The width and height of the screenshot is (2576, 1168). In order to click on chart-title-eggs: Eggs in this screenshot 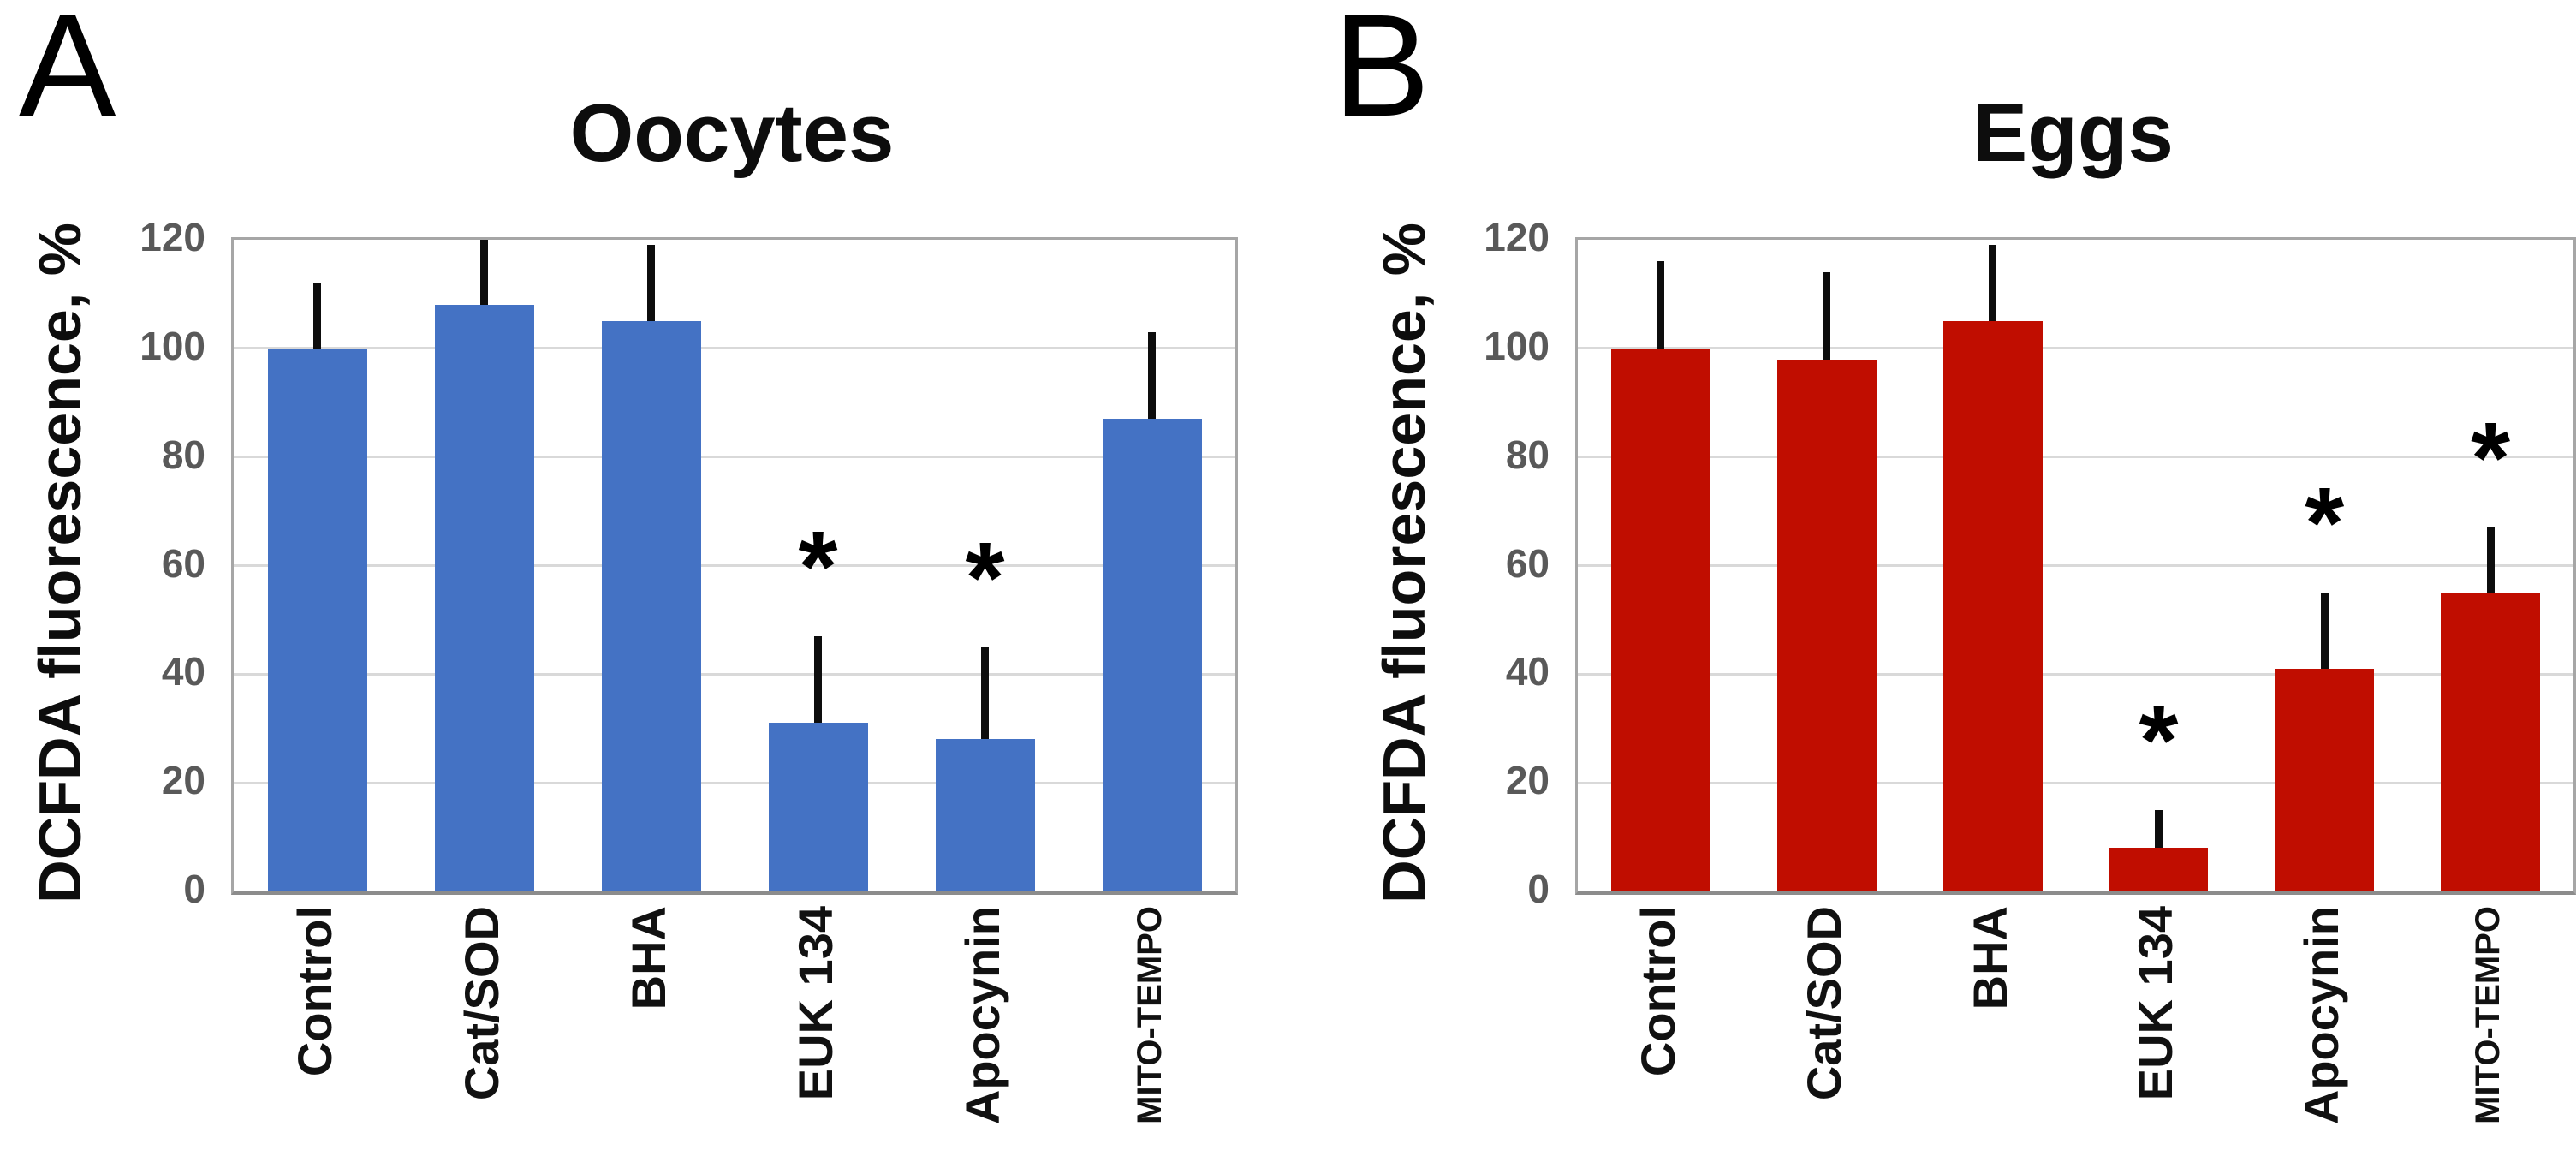, I will do `click(2073, 133)`.